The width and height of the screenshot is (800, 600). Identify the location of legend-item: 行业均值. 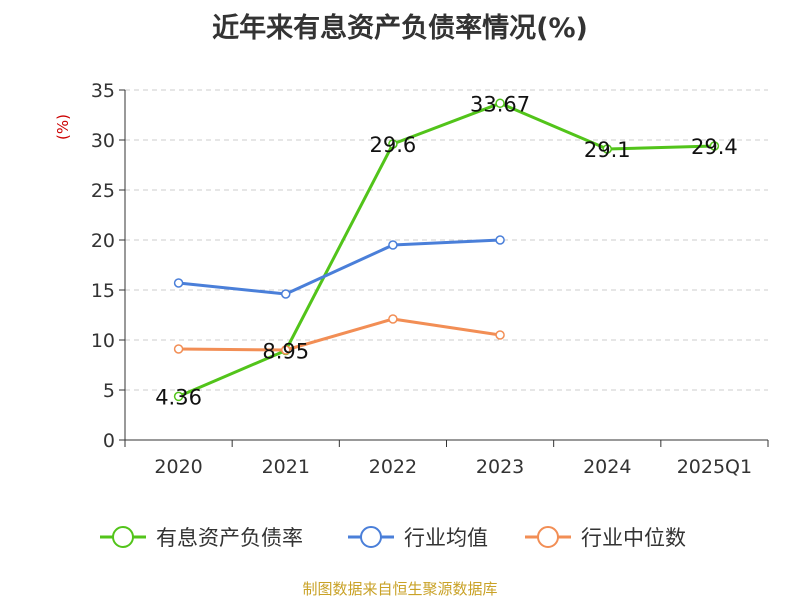
(418, 538).